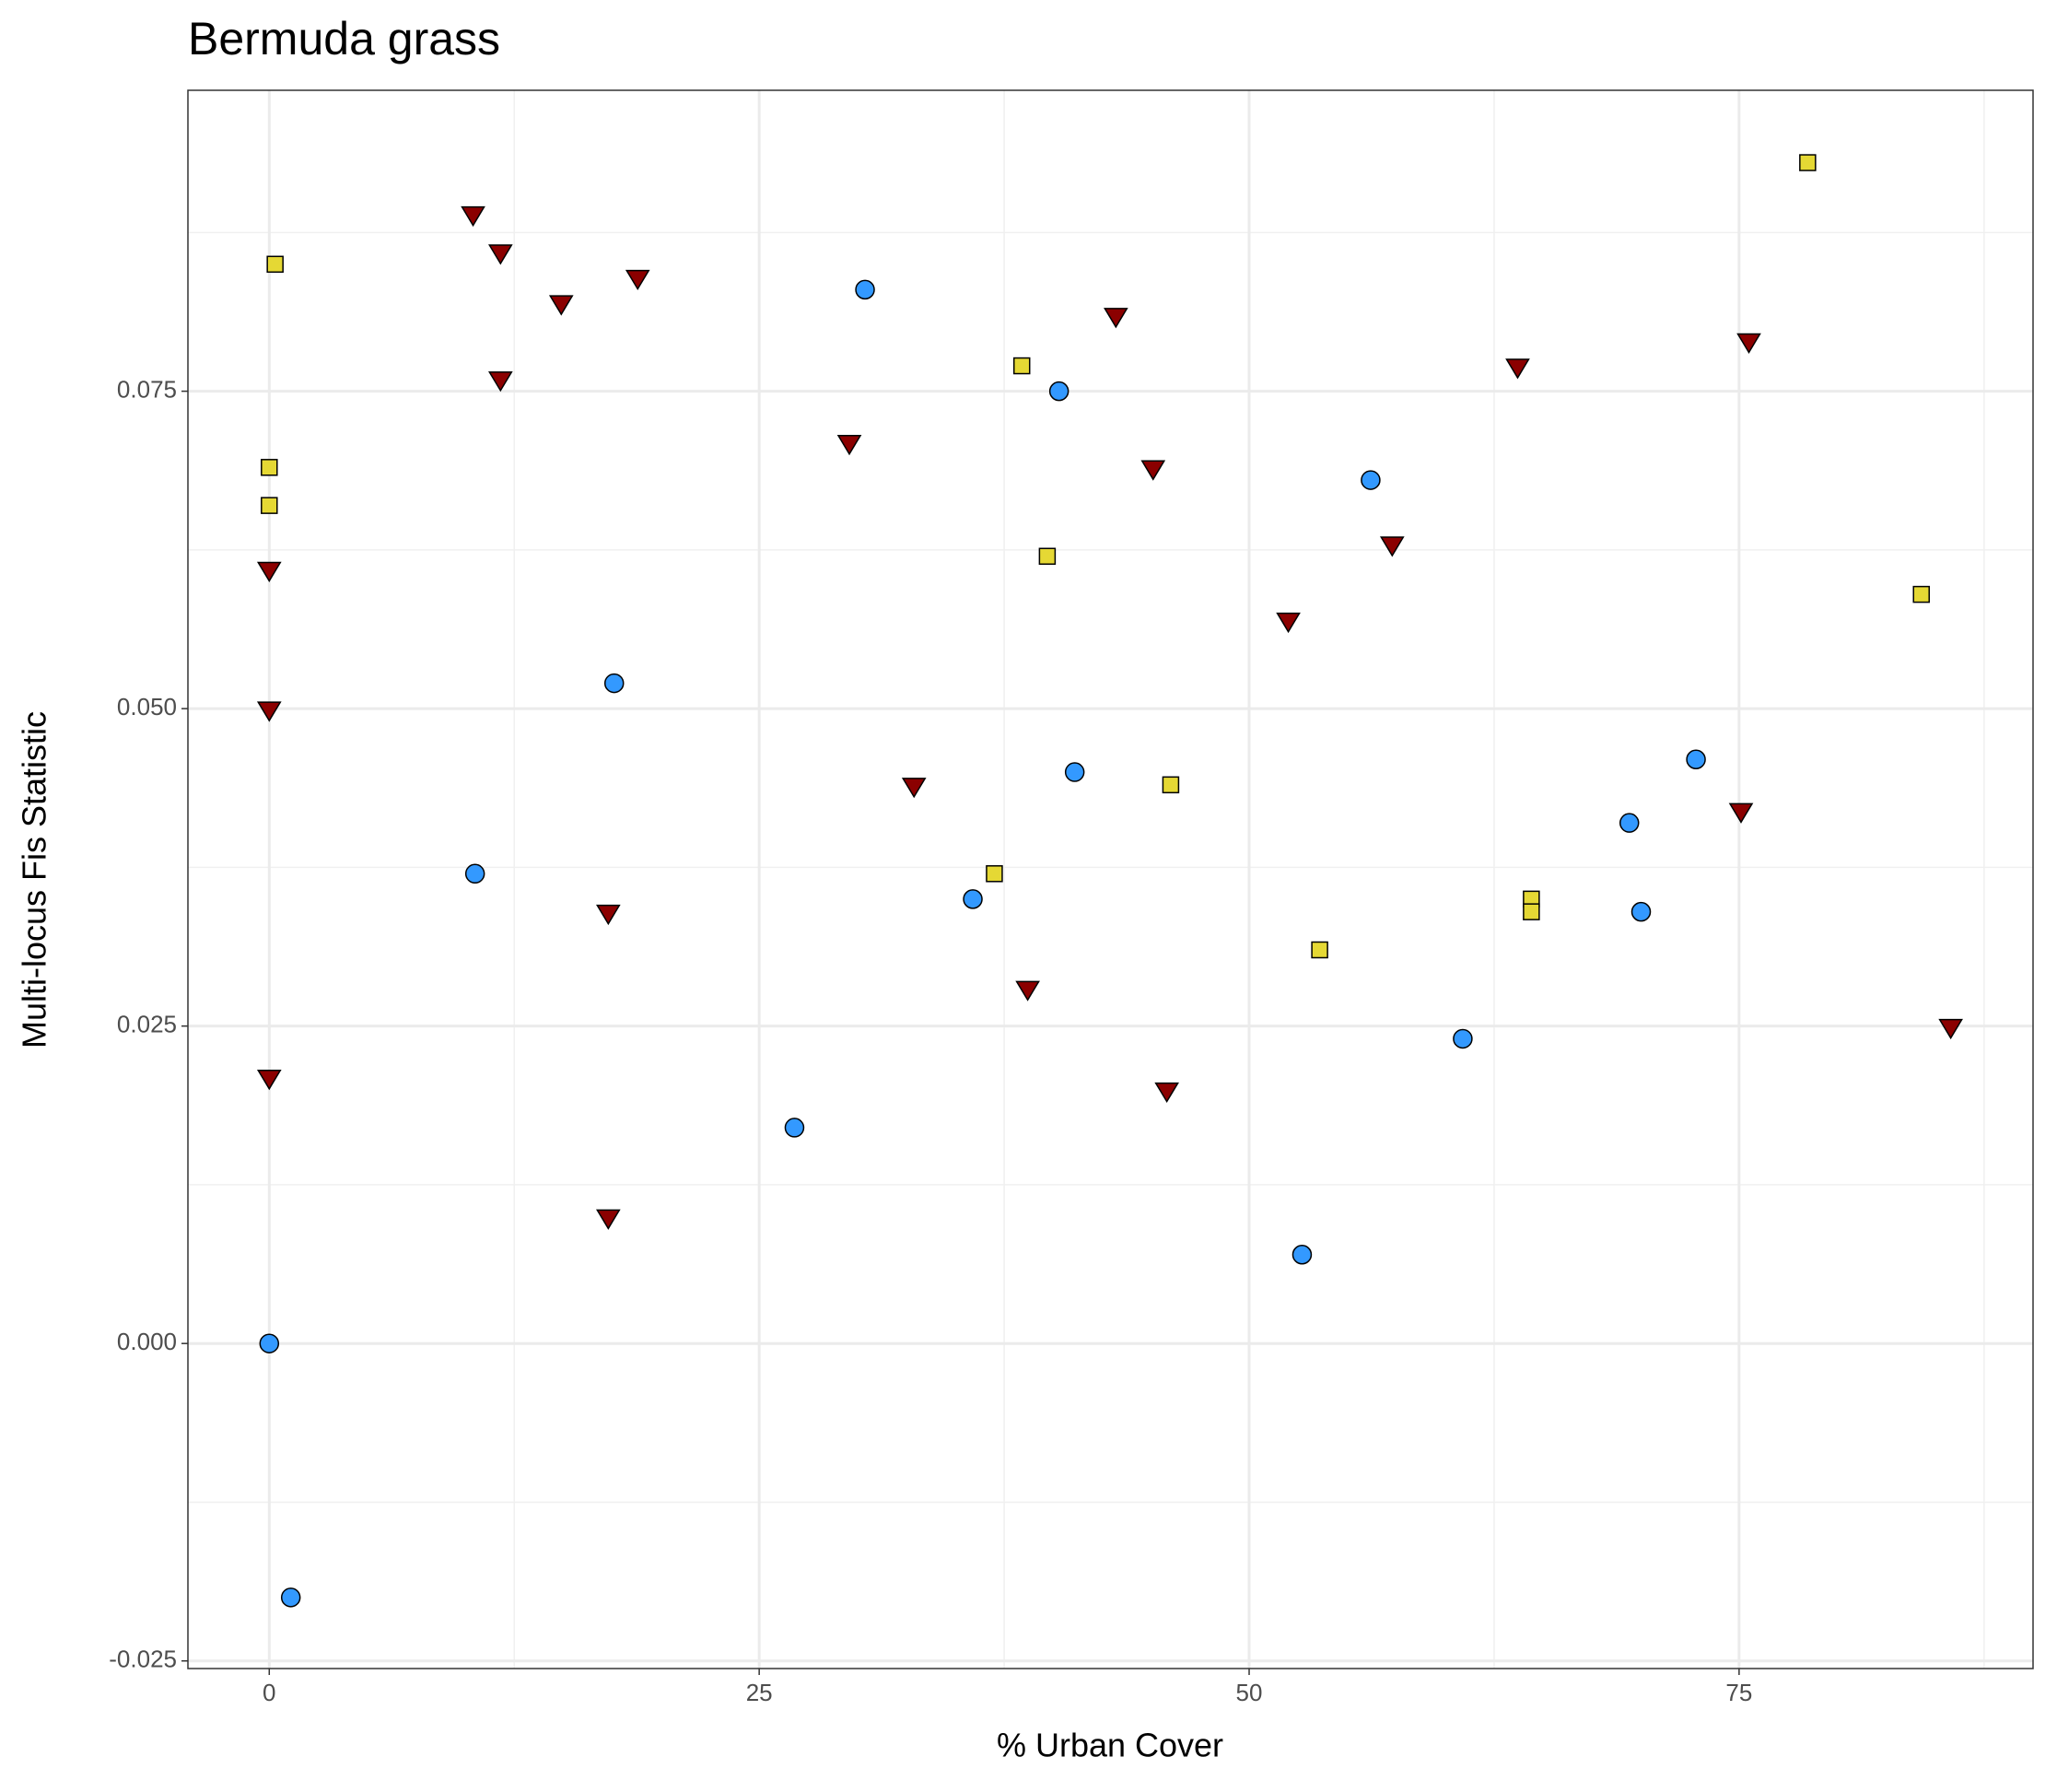  Describe the element at coordinates (147, 706) in the screenshot. I see `y-tick-label: 0.050` at that location.